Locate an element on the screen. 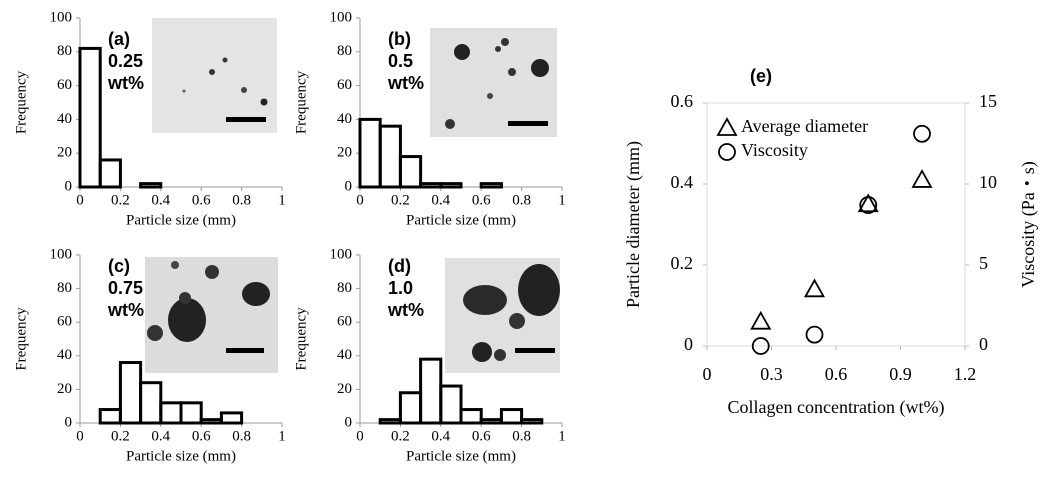  y2-tick-label: 15 is located at coordinates (988, 101).